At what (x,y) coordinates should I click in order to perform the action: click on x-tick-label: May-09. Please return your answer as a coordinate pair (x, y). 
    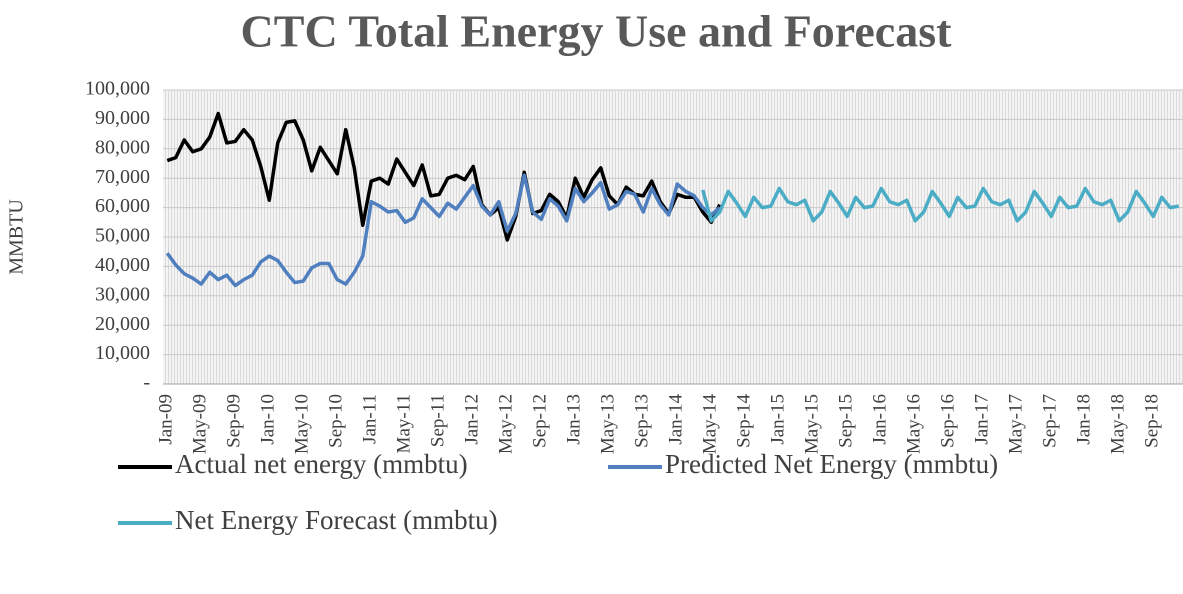
    Looking at the image, I should click on (200, 424).